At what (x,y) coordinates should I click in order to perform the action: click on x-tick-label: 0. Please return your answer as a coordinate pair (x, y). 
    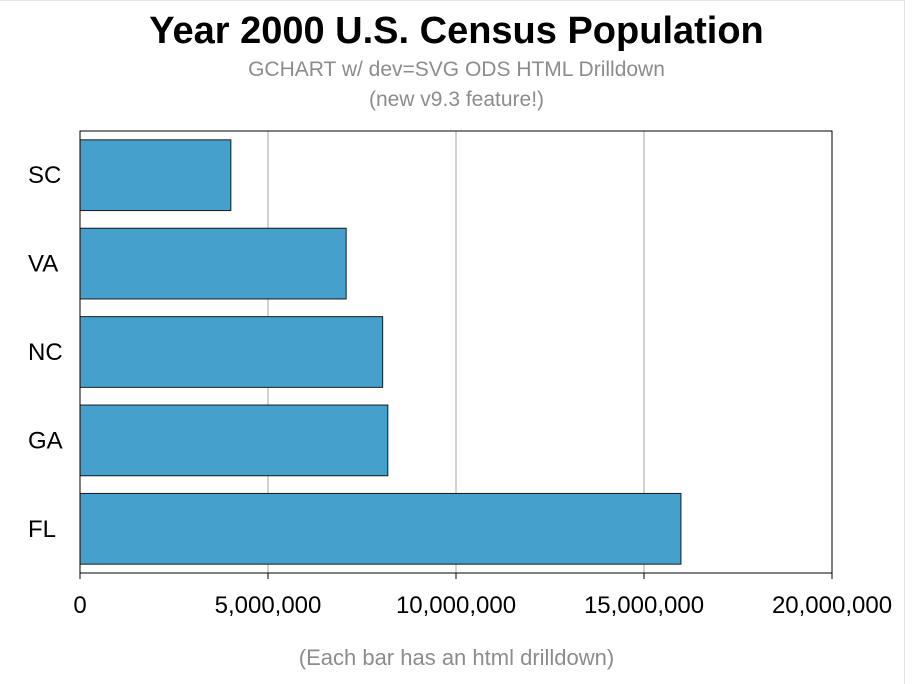
    Looking at the image, I should click on (79, 605).